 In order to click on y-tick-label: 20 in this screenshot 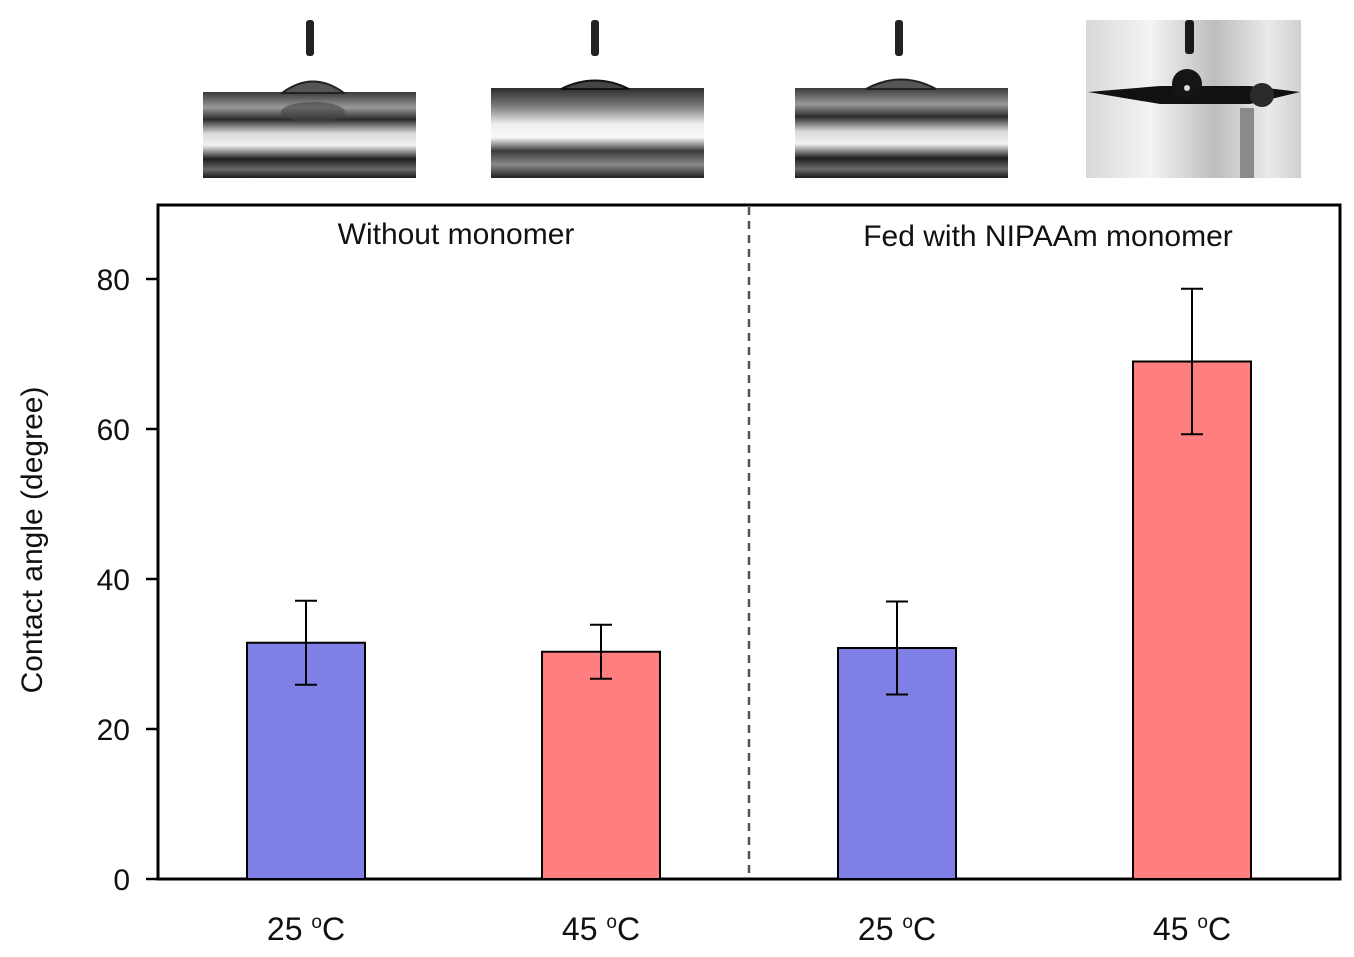, I will do `click(113, 730)`.